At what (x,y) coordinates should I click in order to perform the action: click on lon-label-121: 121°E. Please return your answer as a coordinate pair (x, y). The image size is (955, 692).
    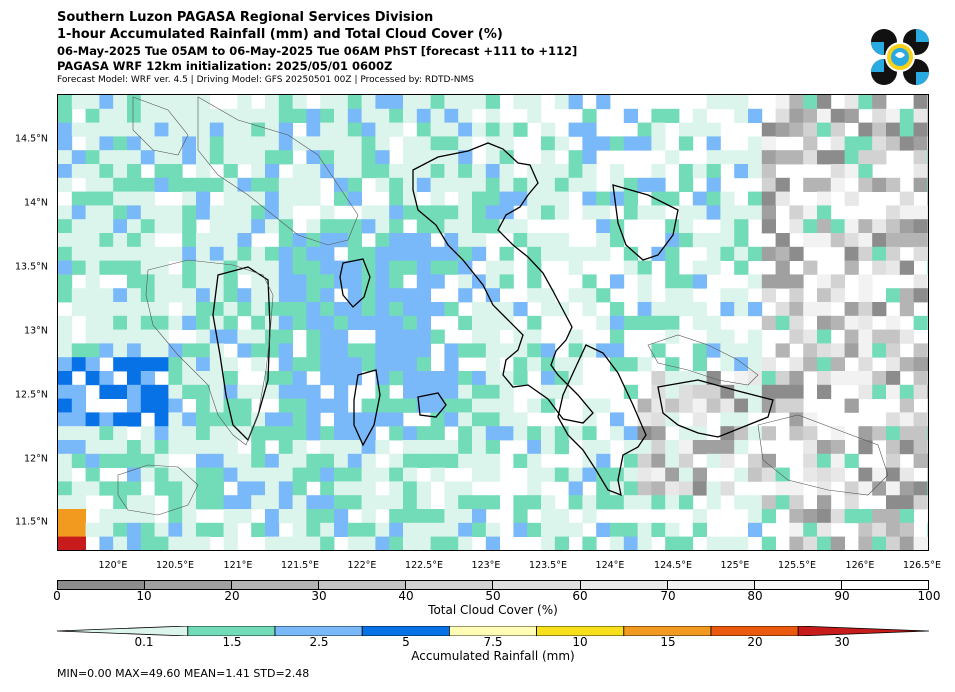
    Looking at the image, I should click on (238, 565).